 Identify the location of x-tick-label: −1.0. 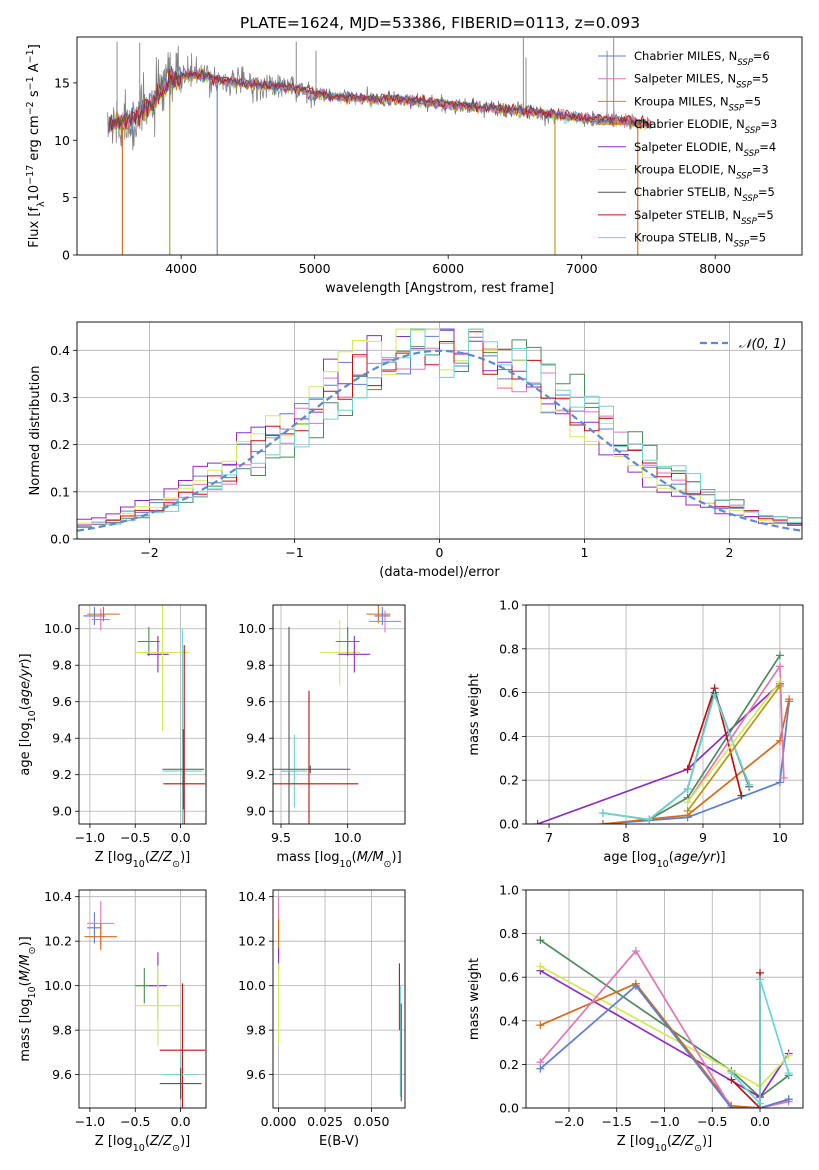
(664, 1121).